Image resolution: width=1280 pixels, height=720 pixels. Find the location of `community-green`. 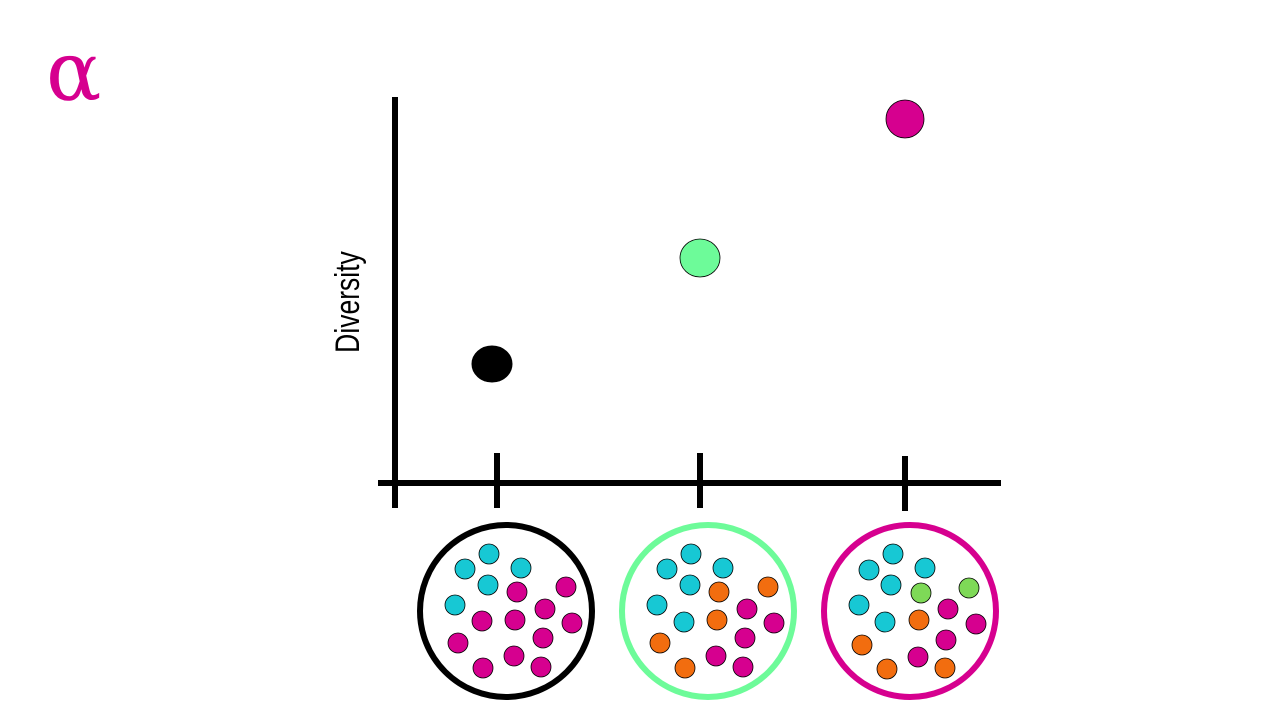

community-green is located at coordinates (708, 611).